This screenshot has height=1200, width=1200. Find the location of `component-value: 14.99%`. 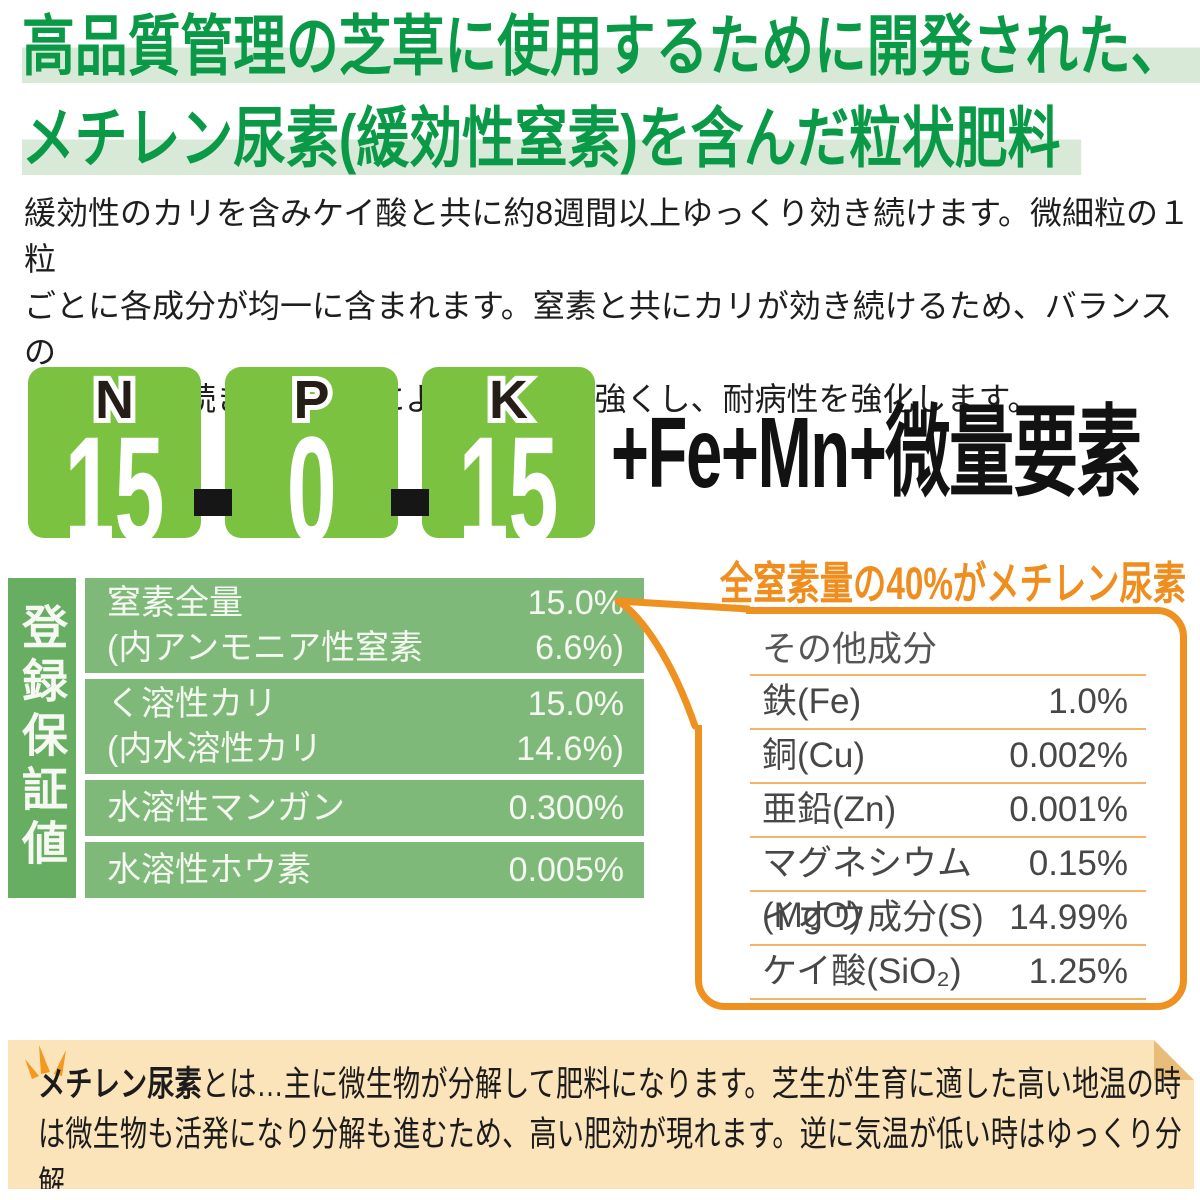

component-value: 14.99% is located at coordinates (1068, 917).